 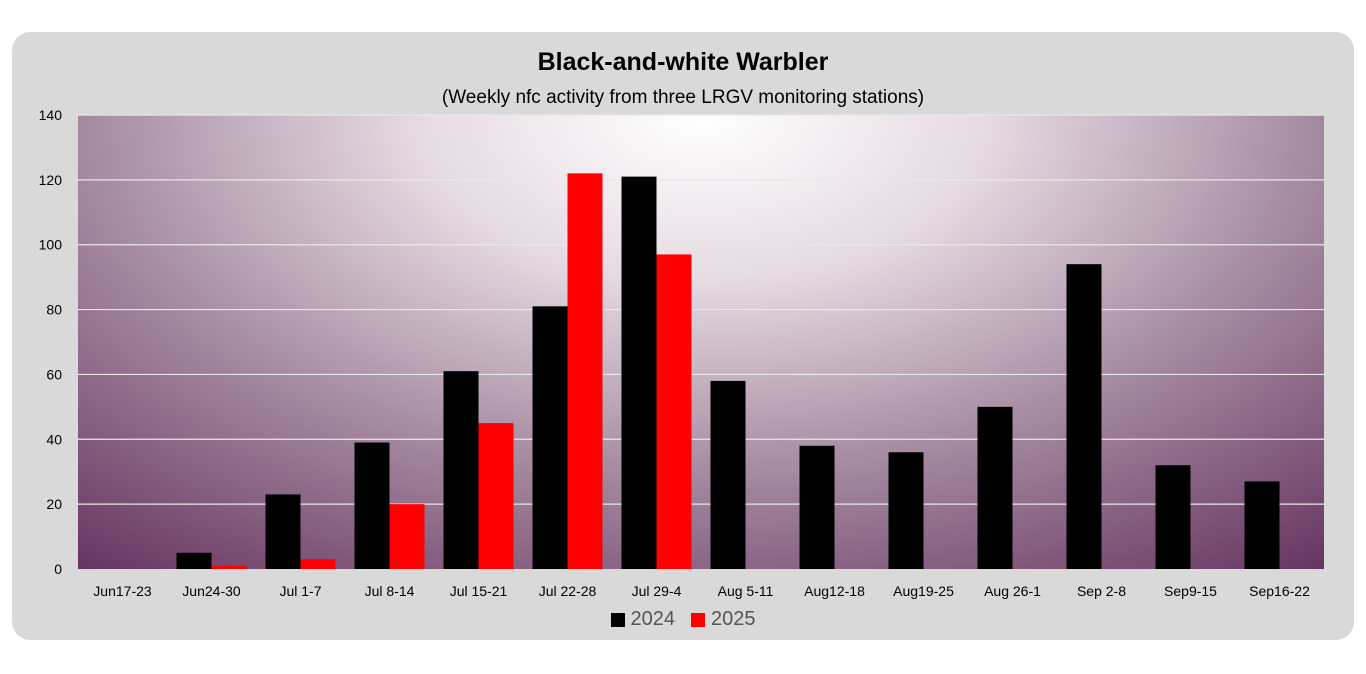 What do you see at coordinates (683, 619) in the screenshot?
I see `legend: 2024 2025` at bounding box center [683, 619].